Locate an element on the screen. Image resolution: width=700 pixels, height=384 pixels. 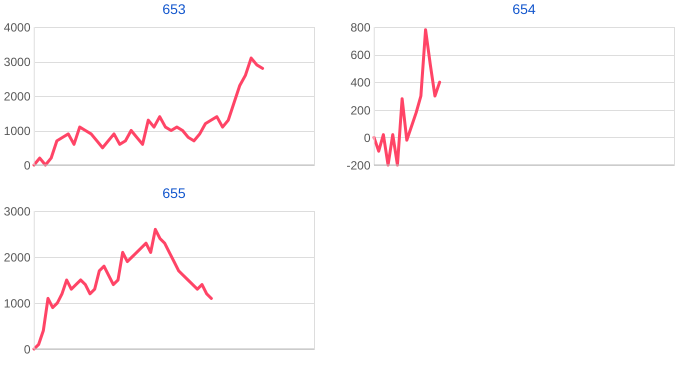
y-tick-label: 800 is located at coordinates (360, 27).